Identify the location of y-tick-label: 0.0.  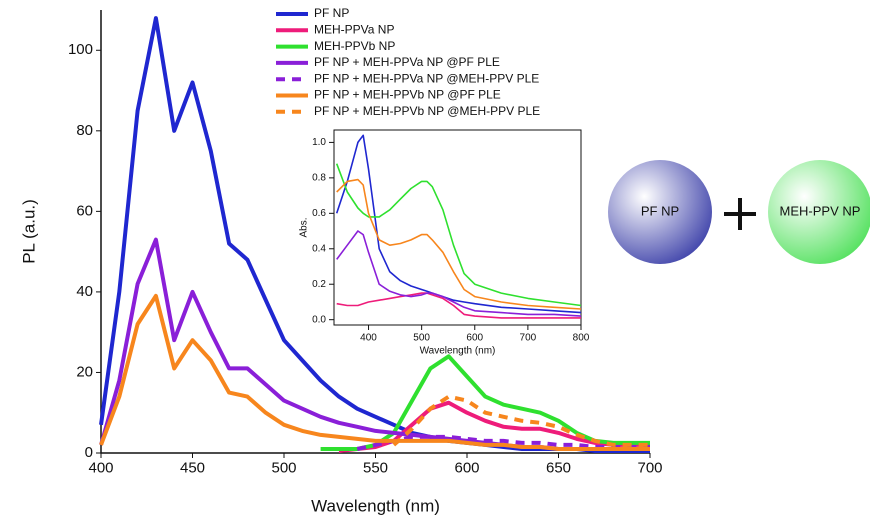
(319, 319).